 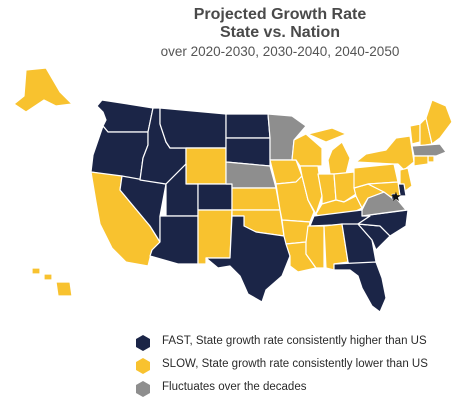 What do you see at coordinates (439, 122) in the screenshot?
I see `state-ME` at bounding box center [439, 122].